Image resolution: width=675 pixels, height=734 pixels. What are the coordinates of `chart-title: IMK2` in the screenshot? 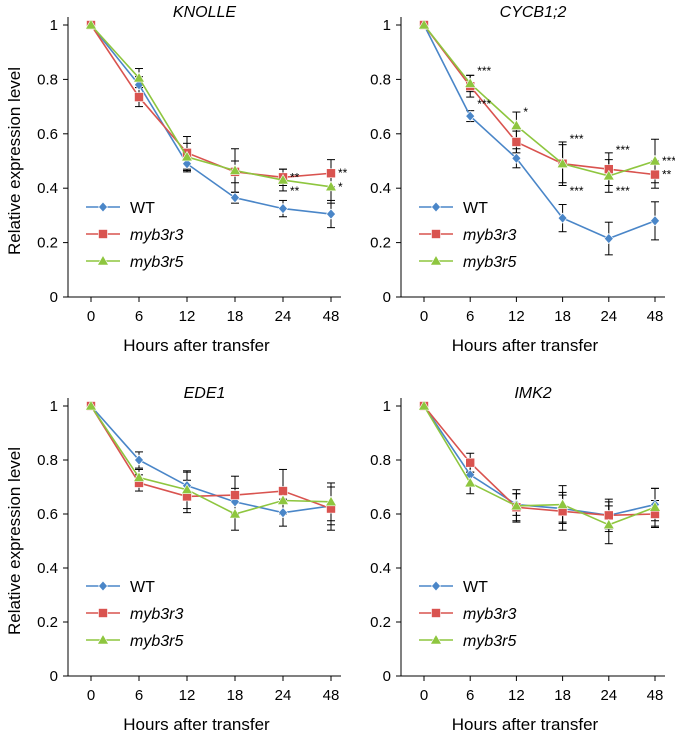 It's located at (532, 393).